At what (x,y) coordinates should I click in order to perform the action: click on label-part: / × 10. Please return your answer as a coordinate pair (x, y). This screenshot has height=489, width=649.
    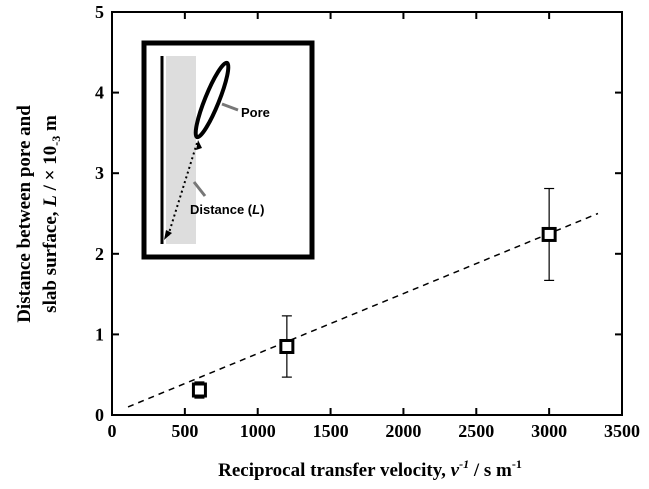
    Looking at the image, I should click on (50, 170).